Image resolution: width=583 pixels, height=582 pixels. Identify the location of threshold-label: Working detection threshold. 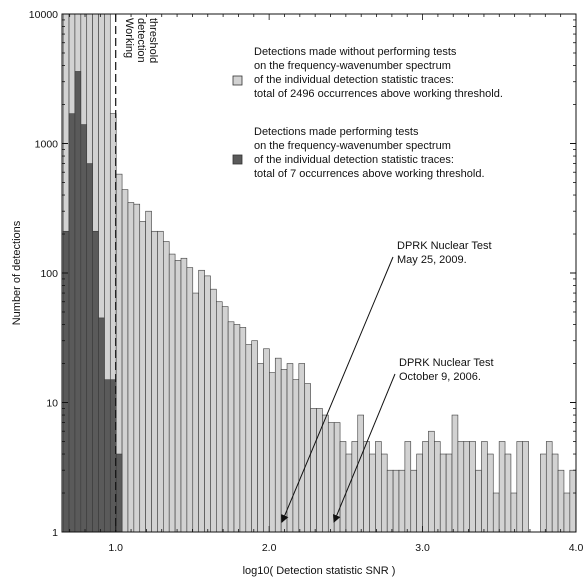
(141, 40).